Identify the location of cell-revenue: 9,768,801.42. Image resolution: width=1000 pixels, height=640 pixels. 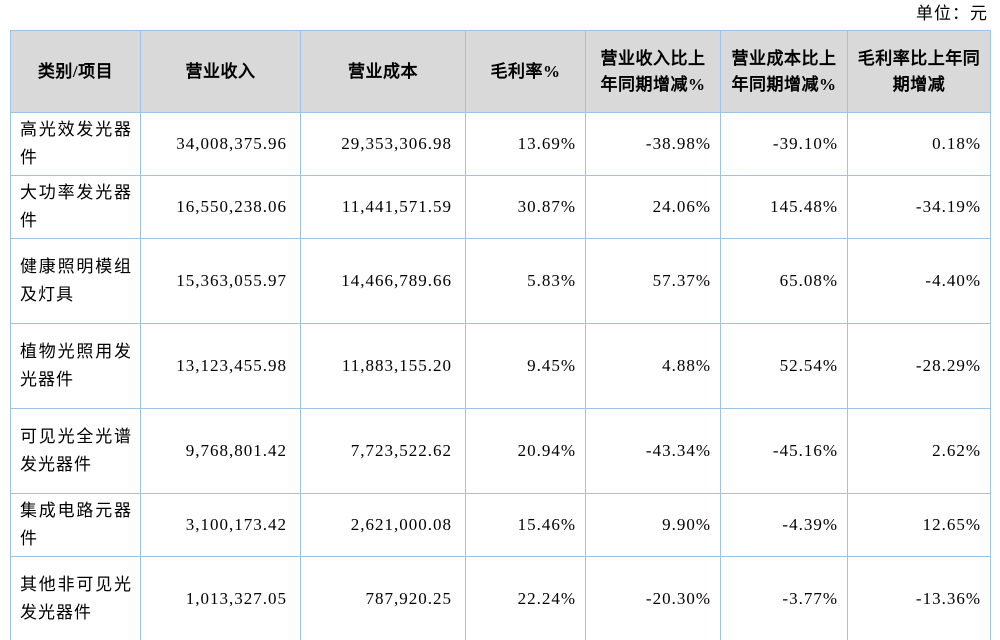
(220, 451).